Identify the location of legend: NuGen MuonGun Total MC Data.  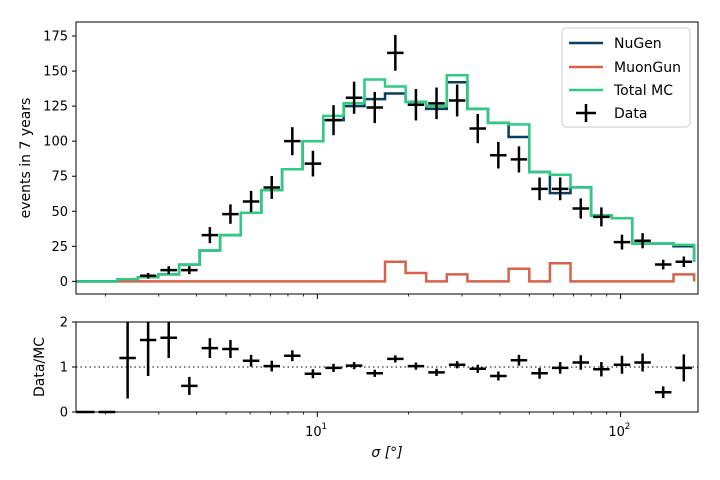
(626, 77).